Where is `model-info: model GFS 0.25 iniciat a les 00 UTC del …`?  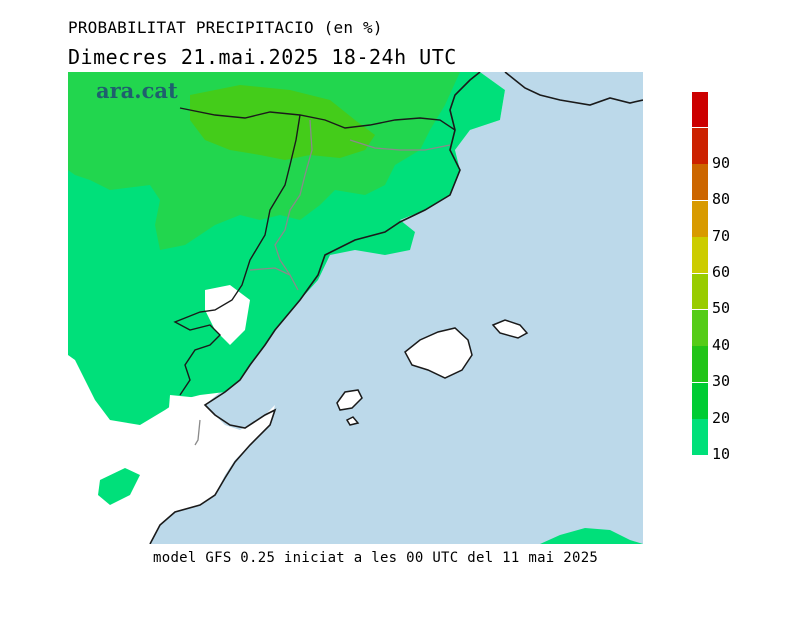
model-info: model GFS 0.25 iniciat a les 00 UTC del … is located at coordinates (376, 558).